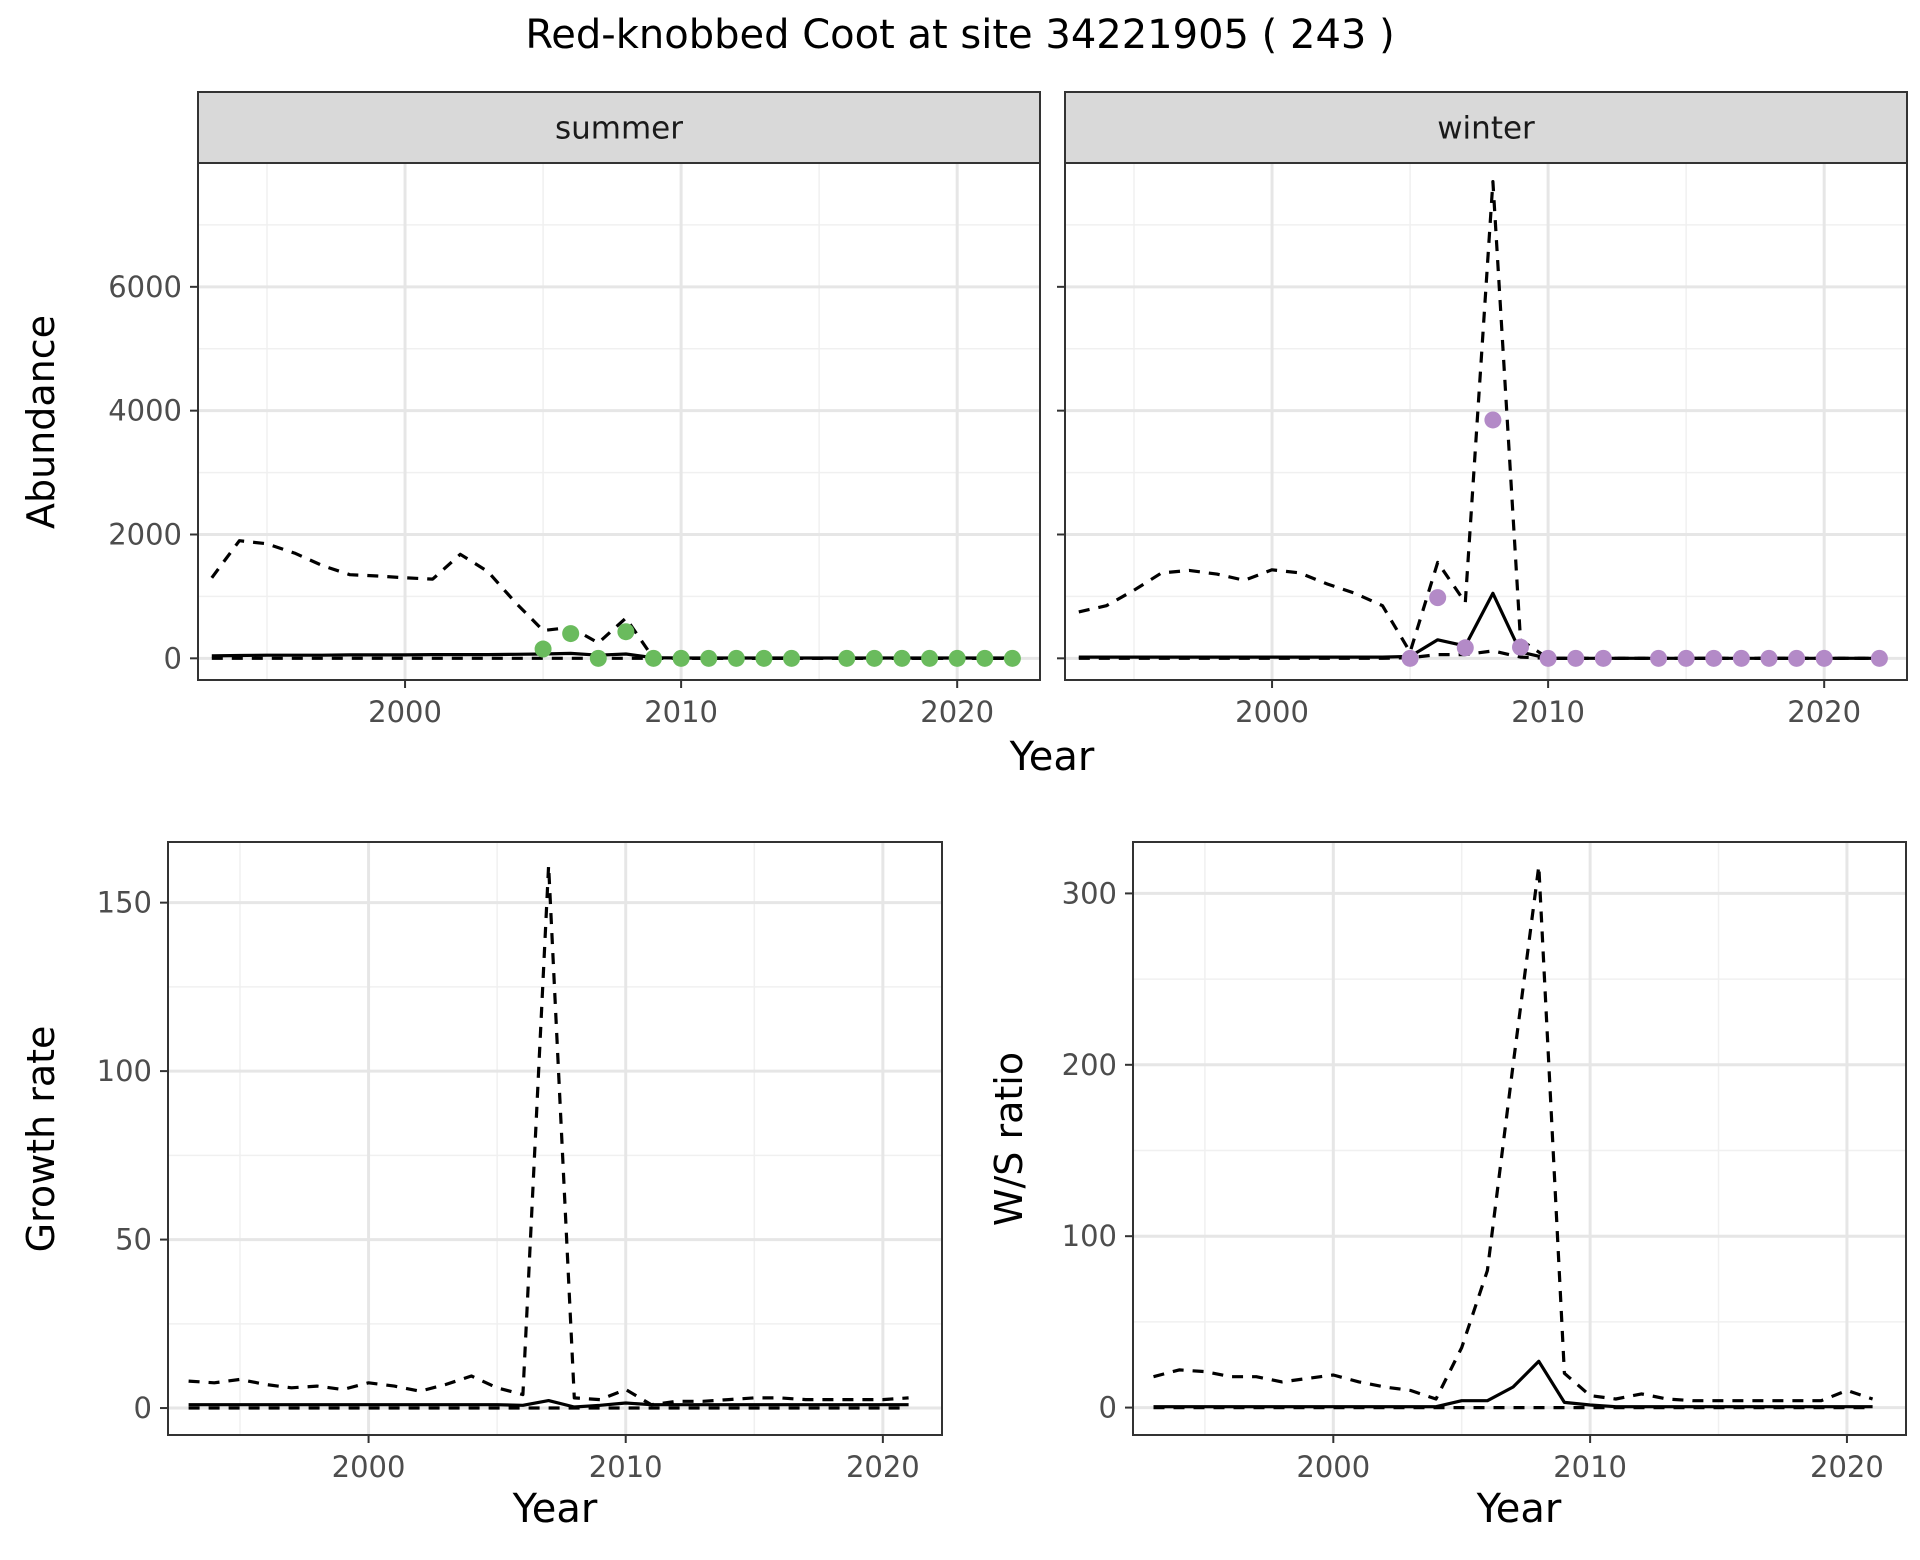 The height and width of the screenshot is (1560, 1920). I want to click on facet-label: winter, so click(1486, 129).